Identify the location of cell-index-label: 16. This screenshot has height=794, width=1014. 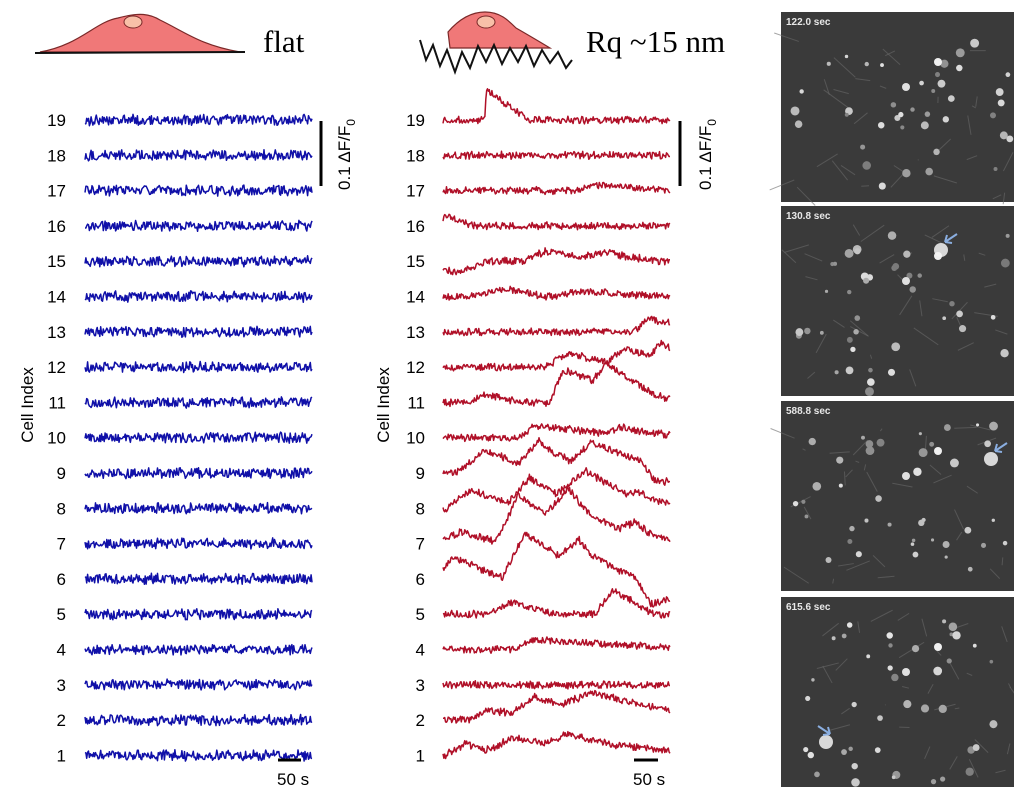
(415, 226).